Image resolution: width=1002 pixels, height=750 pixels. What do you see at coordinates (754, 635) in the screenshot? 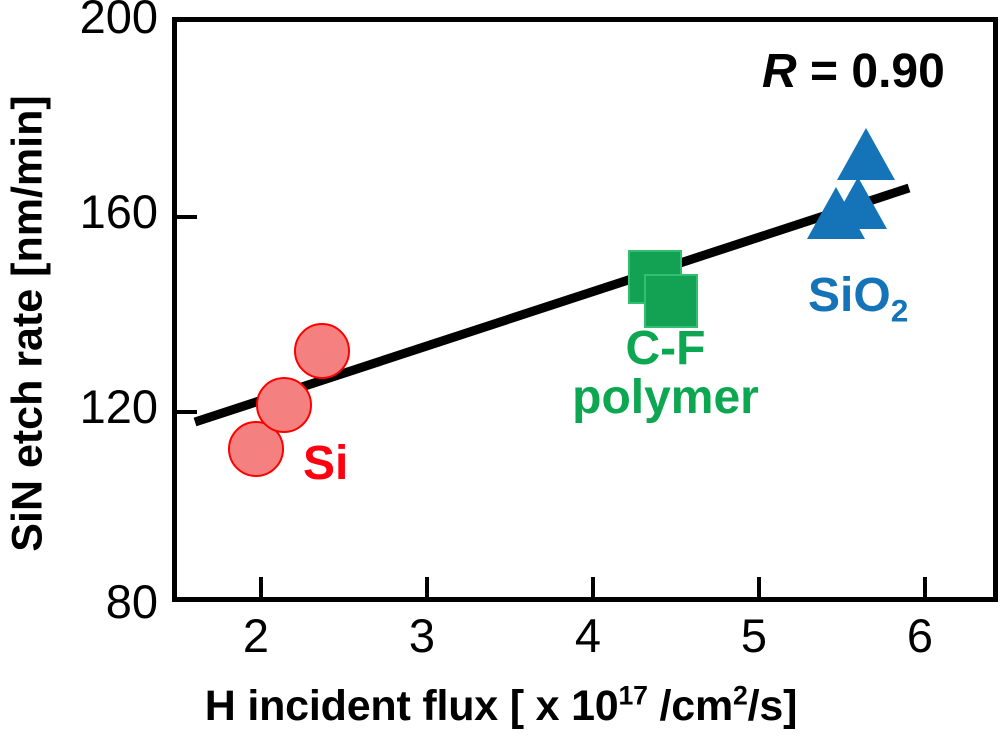
I see `x-tick-label-5: 5` at bounding box center [754, 635].